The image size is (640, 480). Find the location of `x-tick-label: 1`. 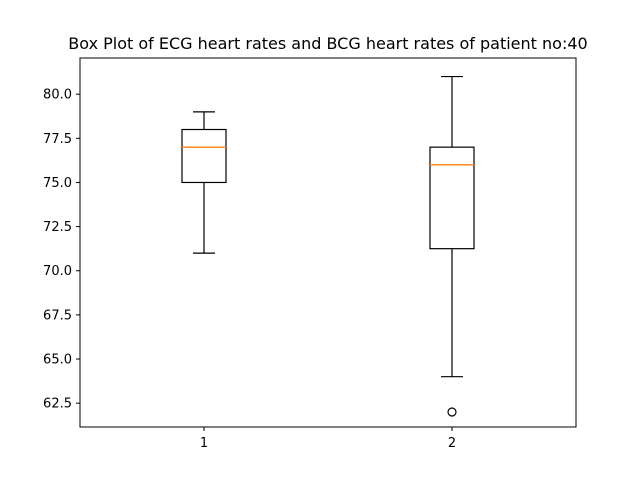

x-tick-label: 1 is located at coordinates (204, 443).